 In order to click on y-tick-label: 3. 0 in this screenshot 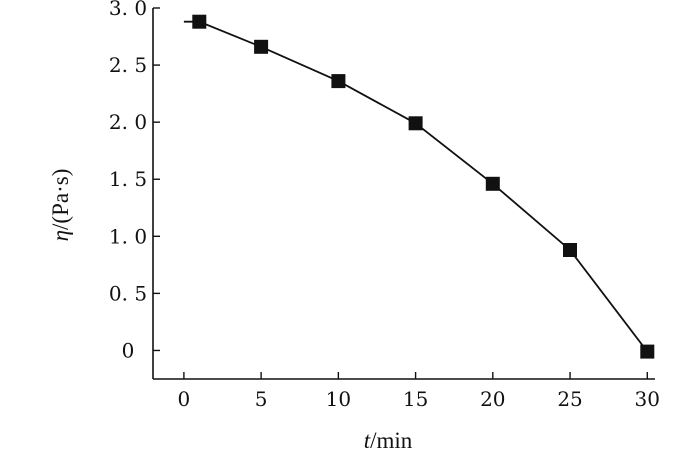, I will do `click(128, 10)`.